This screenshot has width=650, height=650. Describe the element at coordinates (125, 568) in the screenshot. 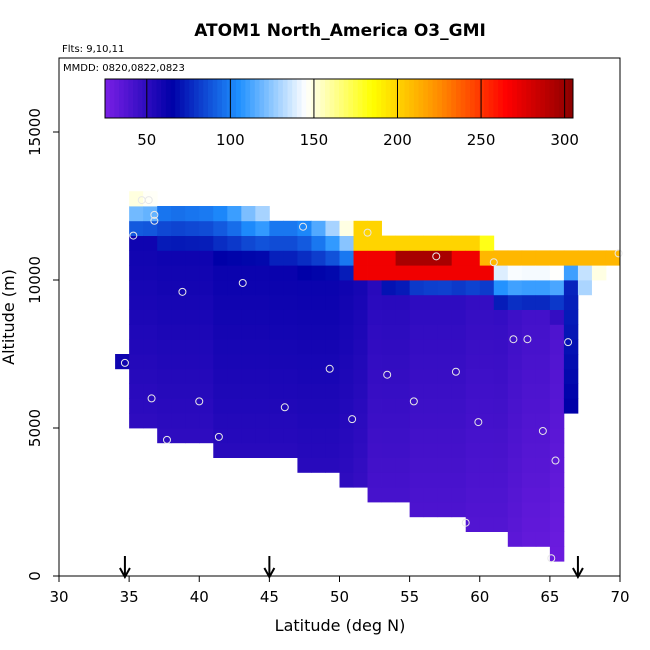

I see `flight-marker-arrow` at that location.